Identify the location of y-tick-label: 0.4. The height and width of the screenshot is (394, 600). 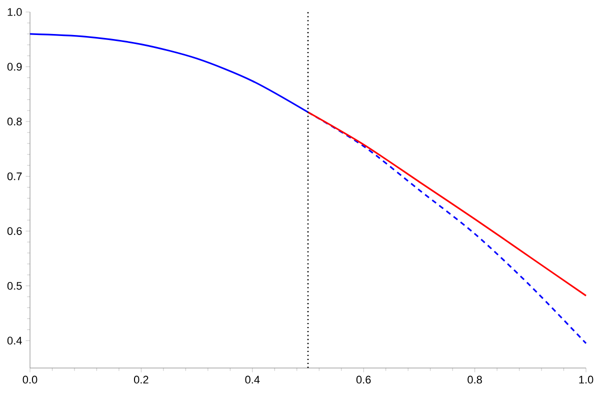
(14, 340).